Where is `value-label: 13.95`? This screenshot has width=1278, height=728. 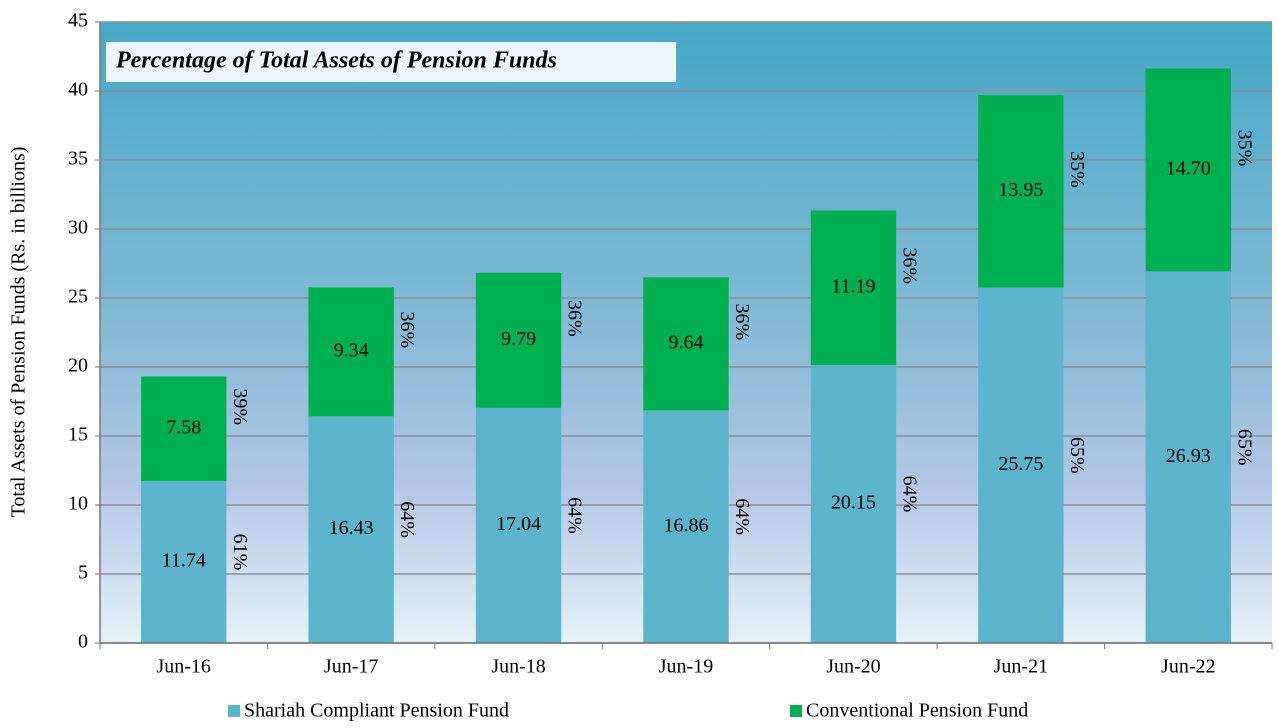 value-label: 13.95 is located at coordinates (1020, 190).